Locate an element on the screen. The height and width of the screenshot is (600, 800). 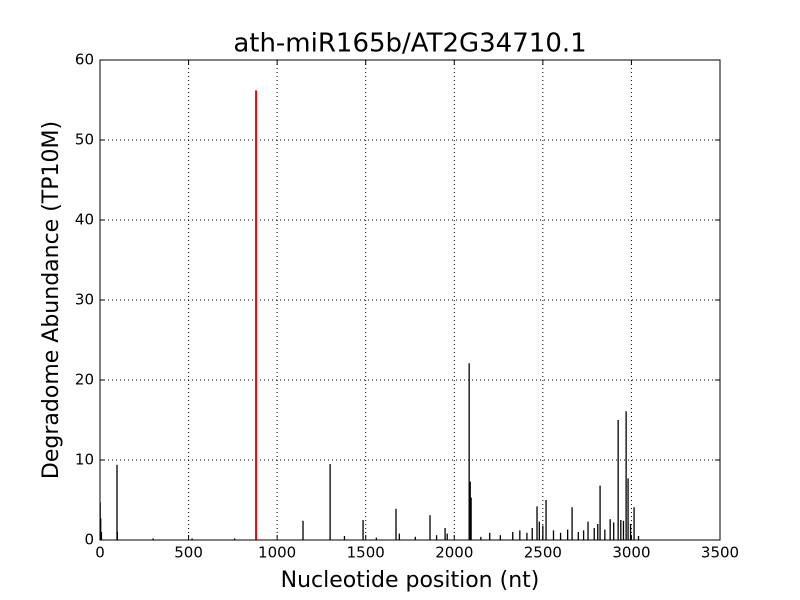
y-tick-label: 20 is located at coordinates (84, 380).